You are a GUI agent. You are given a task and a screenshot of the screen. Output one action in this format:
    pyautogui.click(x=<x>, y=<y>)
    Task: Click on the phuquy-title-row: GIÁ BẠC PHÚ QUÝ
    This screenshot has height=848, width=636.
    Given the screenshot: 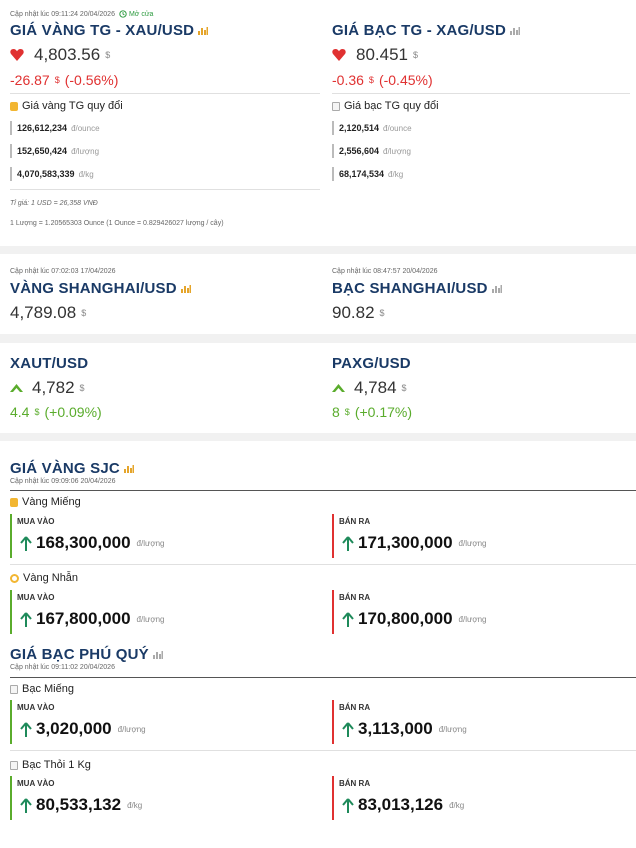 What is the action you would take?
    pyautogui.click(x=86, y=654)
    